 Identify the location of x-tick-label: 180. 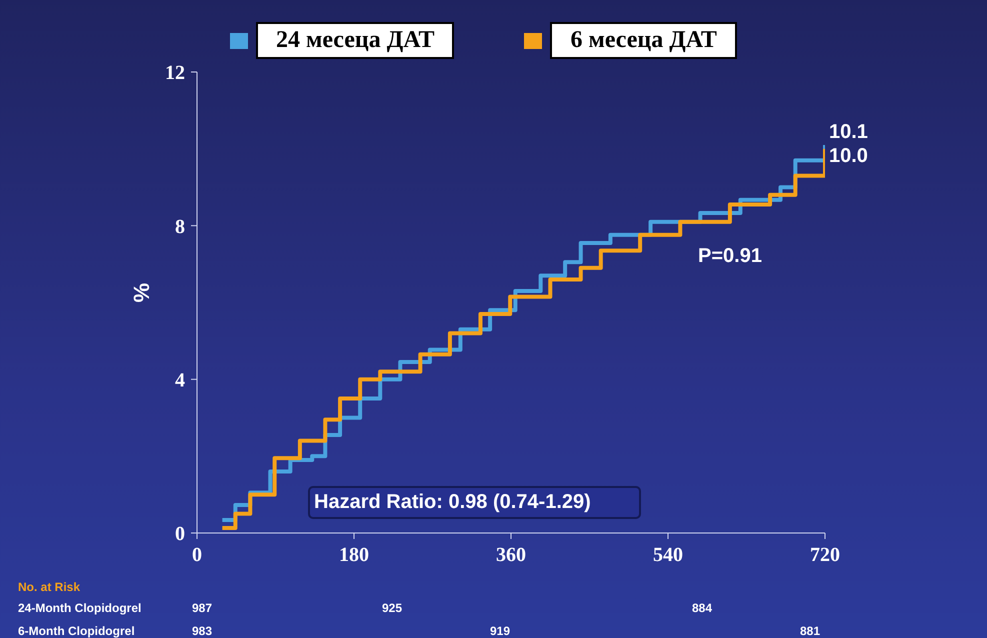
(354, 555).